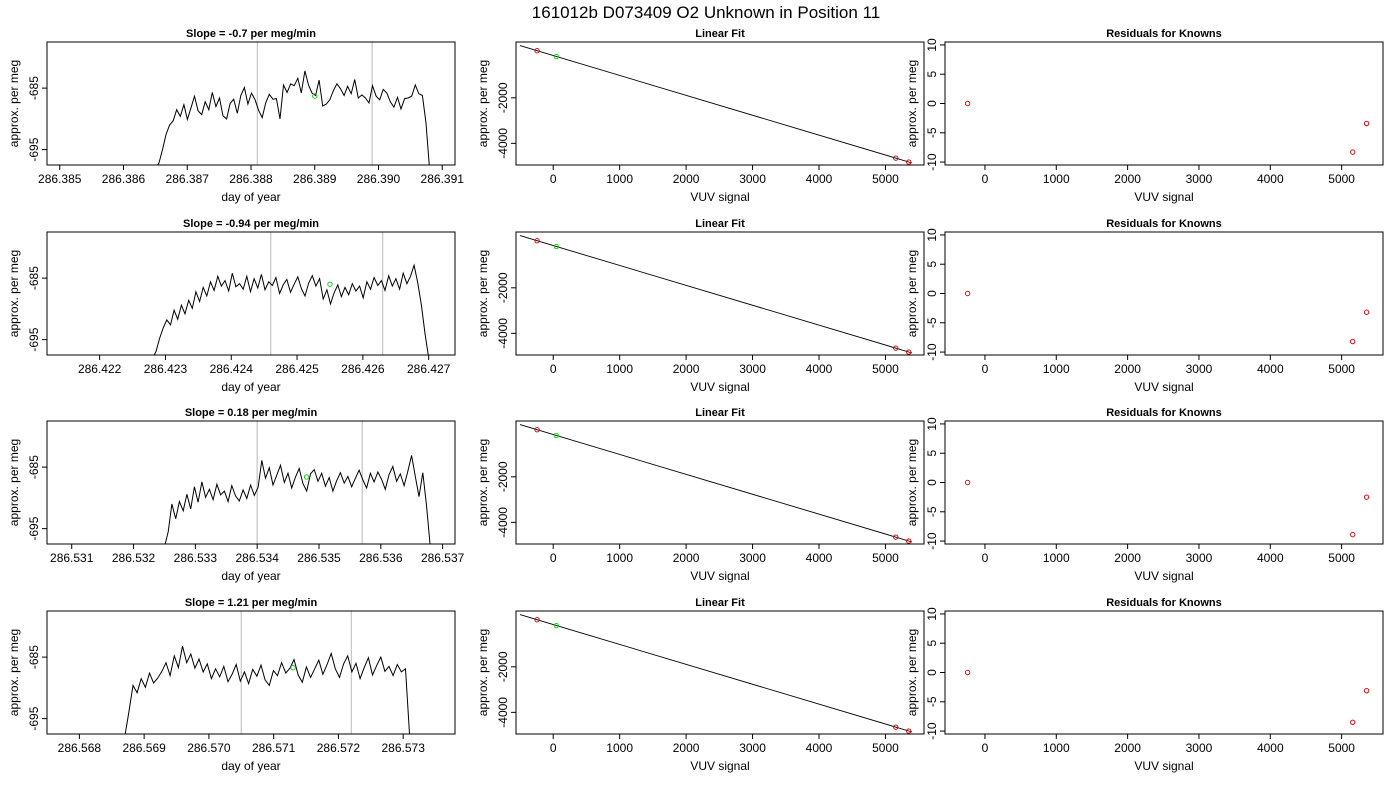  Describe the element at coordinates (932, 352) in the screenshot. I see `y-tick-label: -10` at that location.